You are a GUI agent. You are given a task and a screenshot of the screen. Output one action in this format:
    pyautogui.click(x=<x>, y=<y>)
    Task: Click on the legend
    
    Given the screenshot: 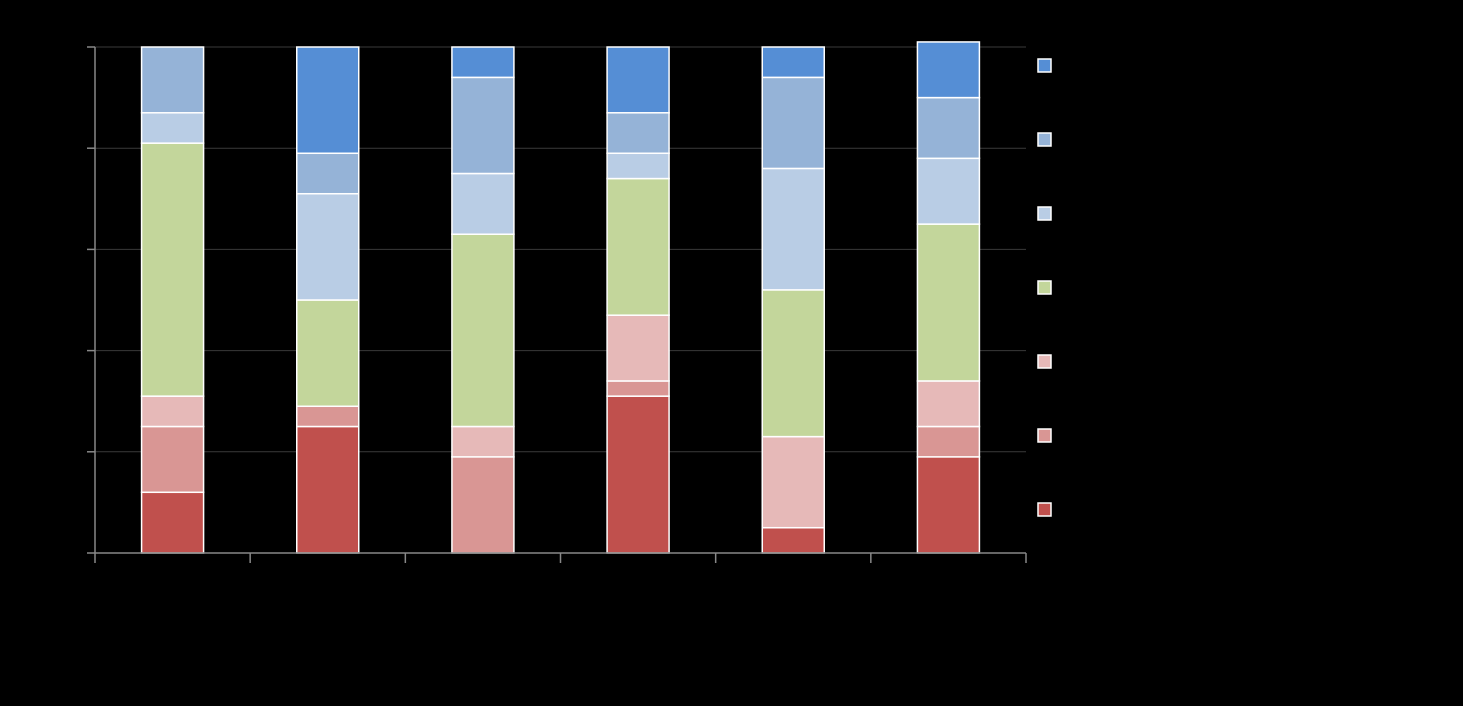 What is the action you would take?
    pyautogui.click(x=1044, y=287)
    